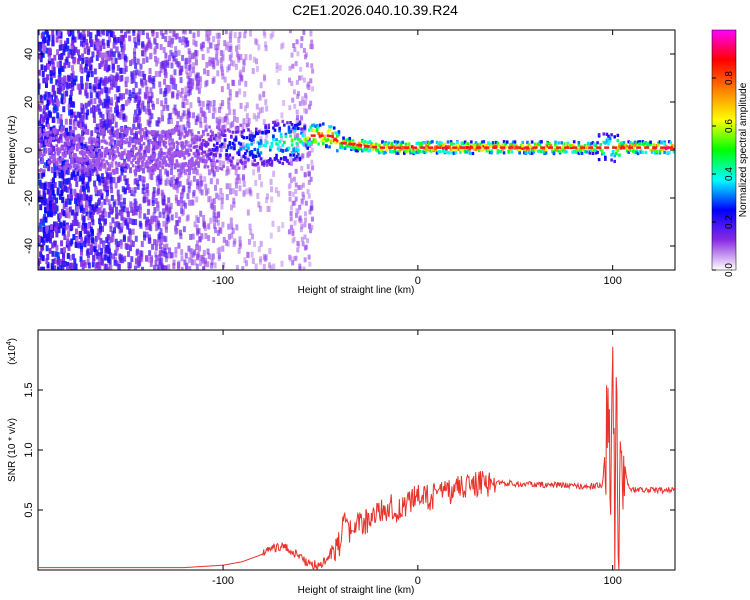 The width and height of the screenshot is (750, 600). I want to click on snr-scale-label: (x104), so click(12, 351).